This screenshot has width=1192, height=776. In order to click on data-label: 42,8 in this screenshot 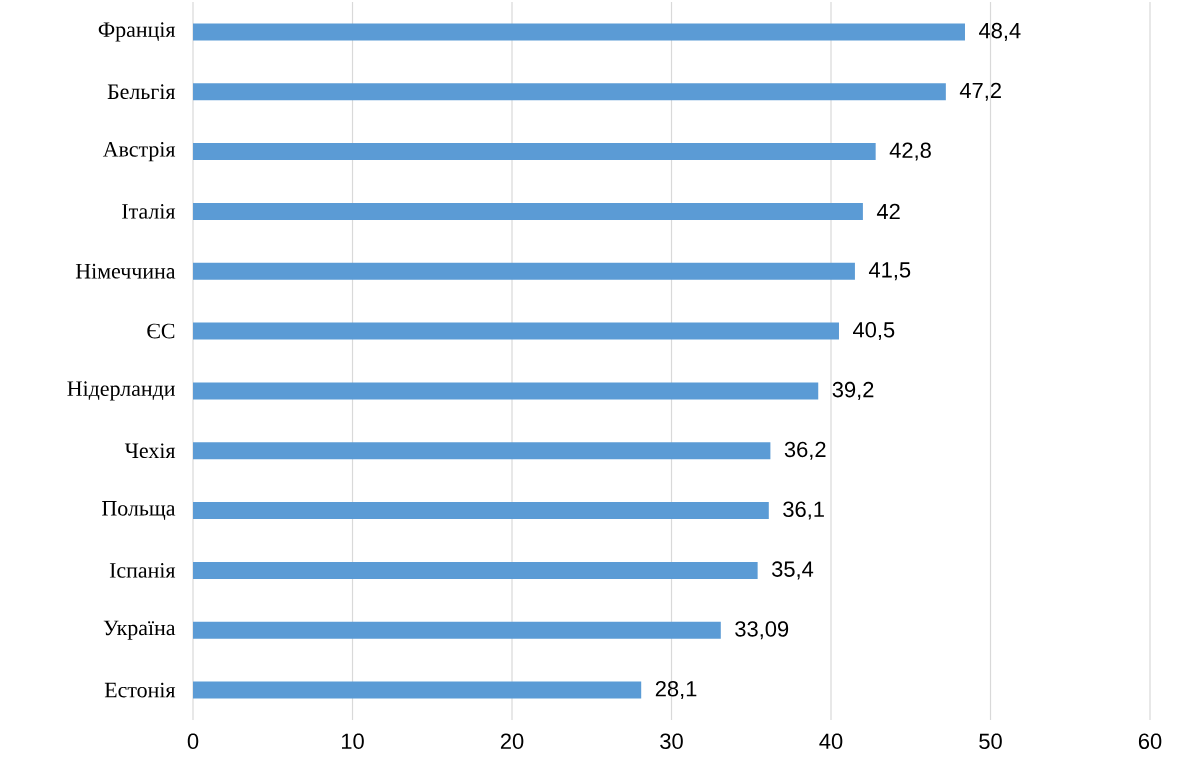, I will do `click(910, 151)`.